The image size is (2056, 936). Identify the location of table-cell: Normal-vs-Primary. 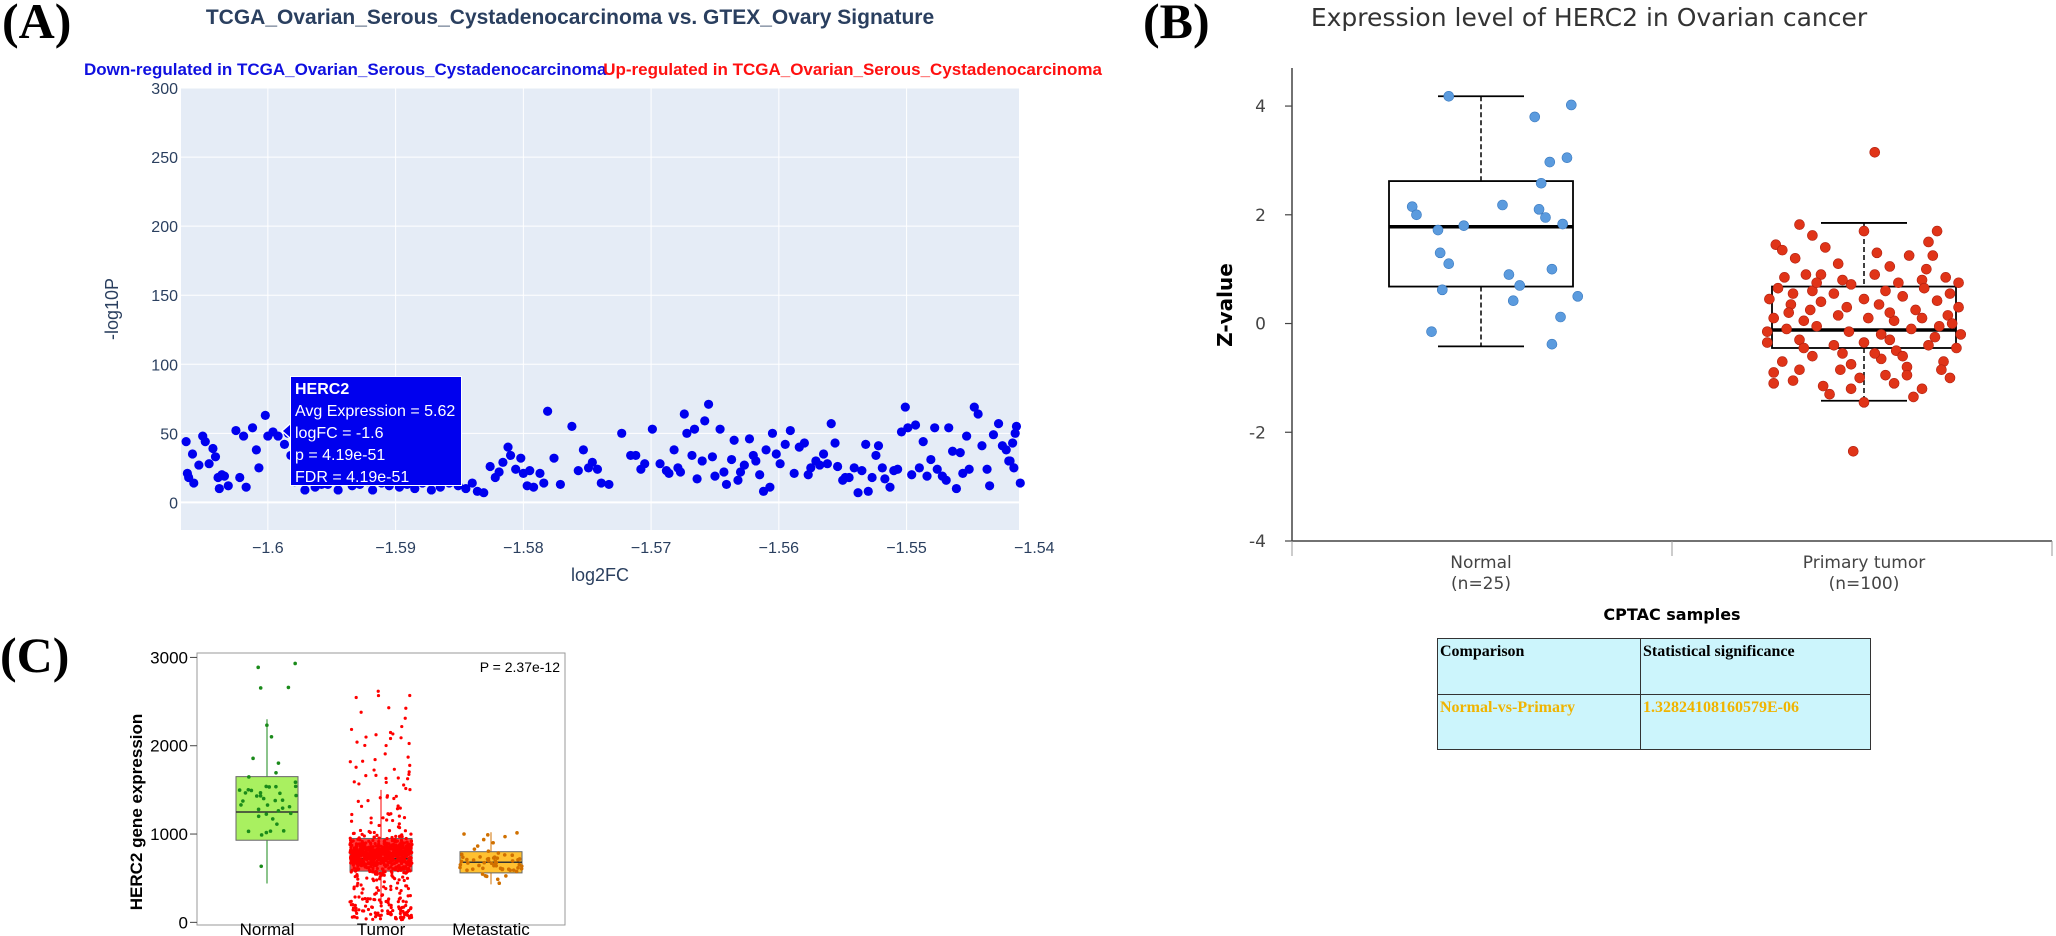
(1539, 722).